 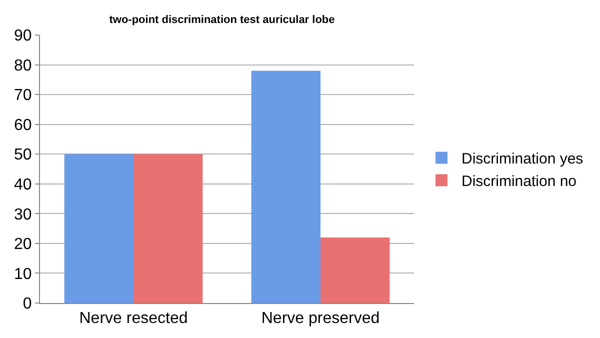 What do you see at coordinates (27, 304) in the screenshot?
I see `y-tick-label: 0` at bounding box center [27, 304].